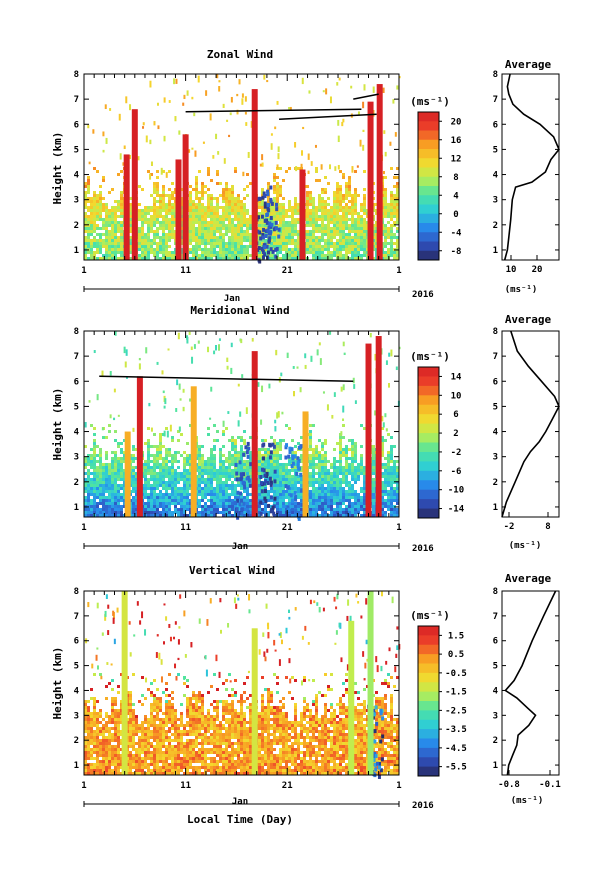 The width and height of the screenshot is (611, 876). What do you see at coordinates (254, 174) in the screenshot?
I see `event-column` at bounding box center [254, 174].